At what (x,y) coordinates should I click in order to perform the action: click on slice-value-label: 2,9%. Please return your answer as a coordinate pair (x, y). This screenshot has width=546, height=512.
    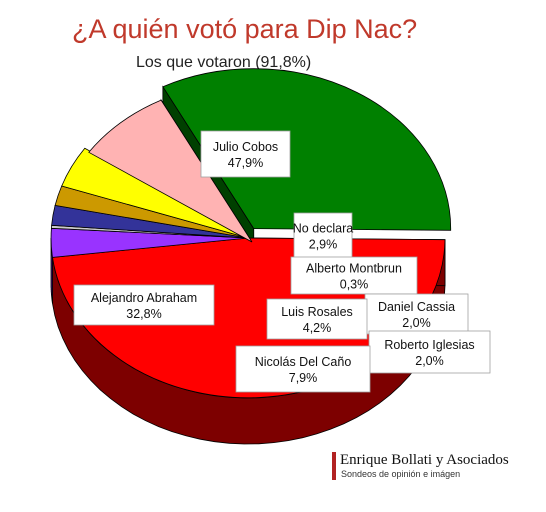
    Looking at the image, I should click on (323, 245).